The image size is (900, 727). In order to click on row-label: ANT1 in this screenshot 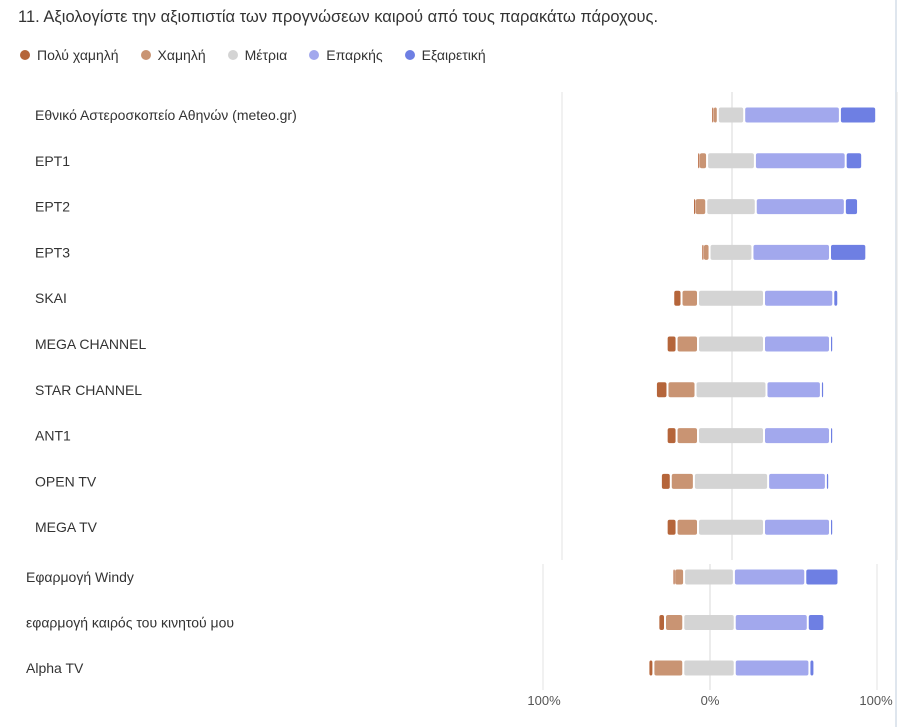, I will do `click(53, 436)`.